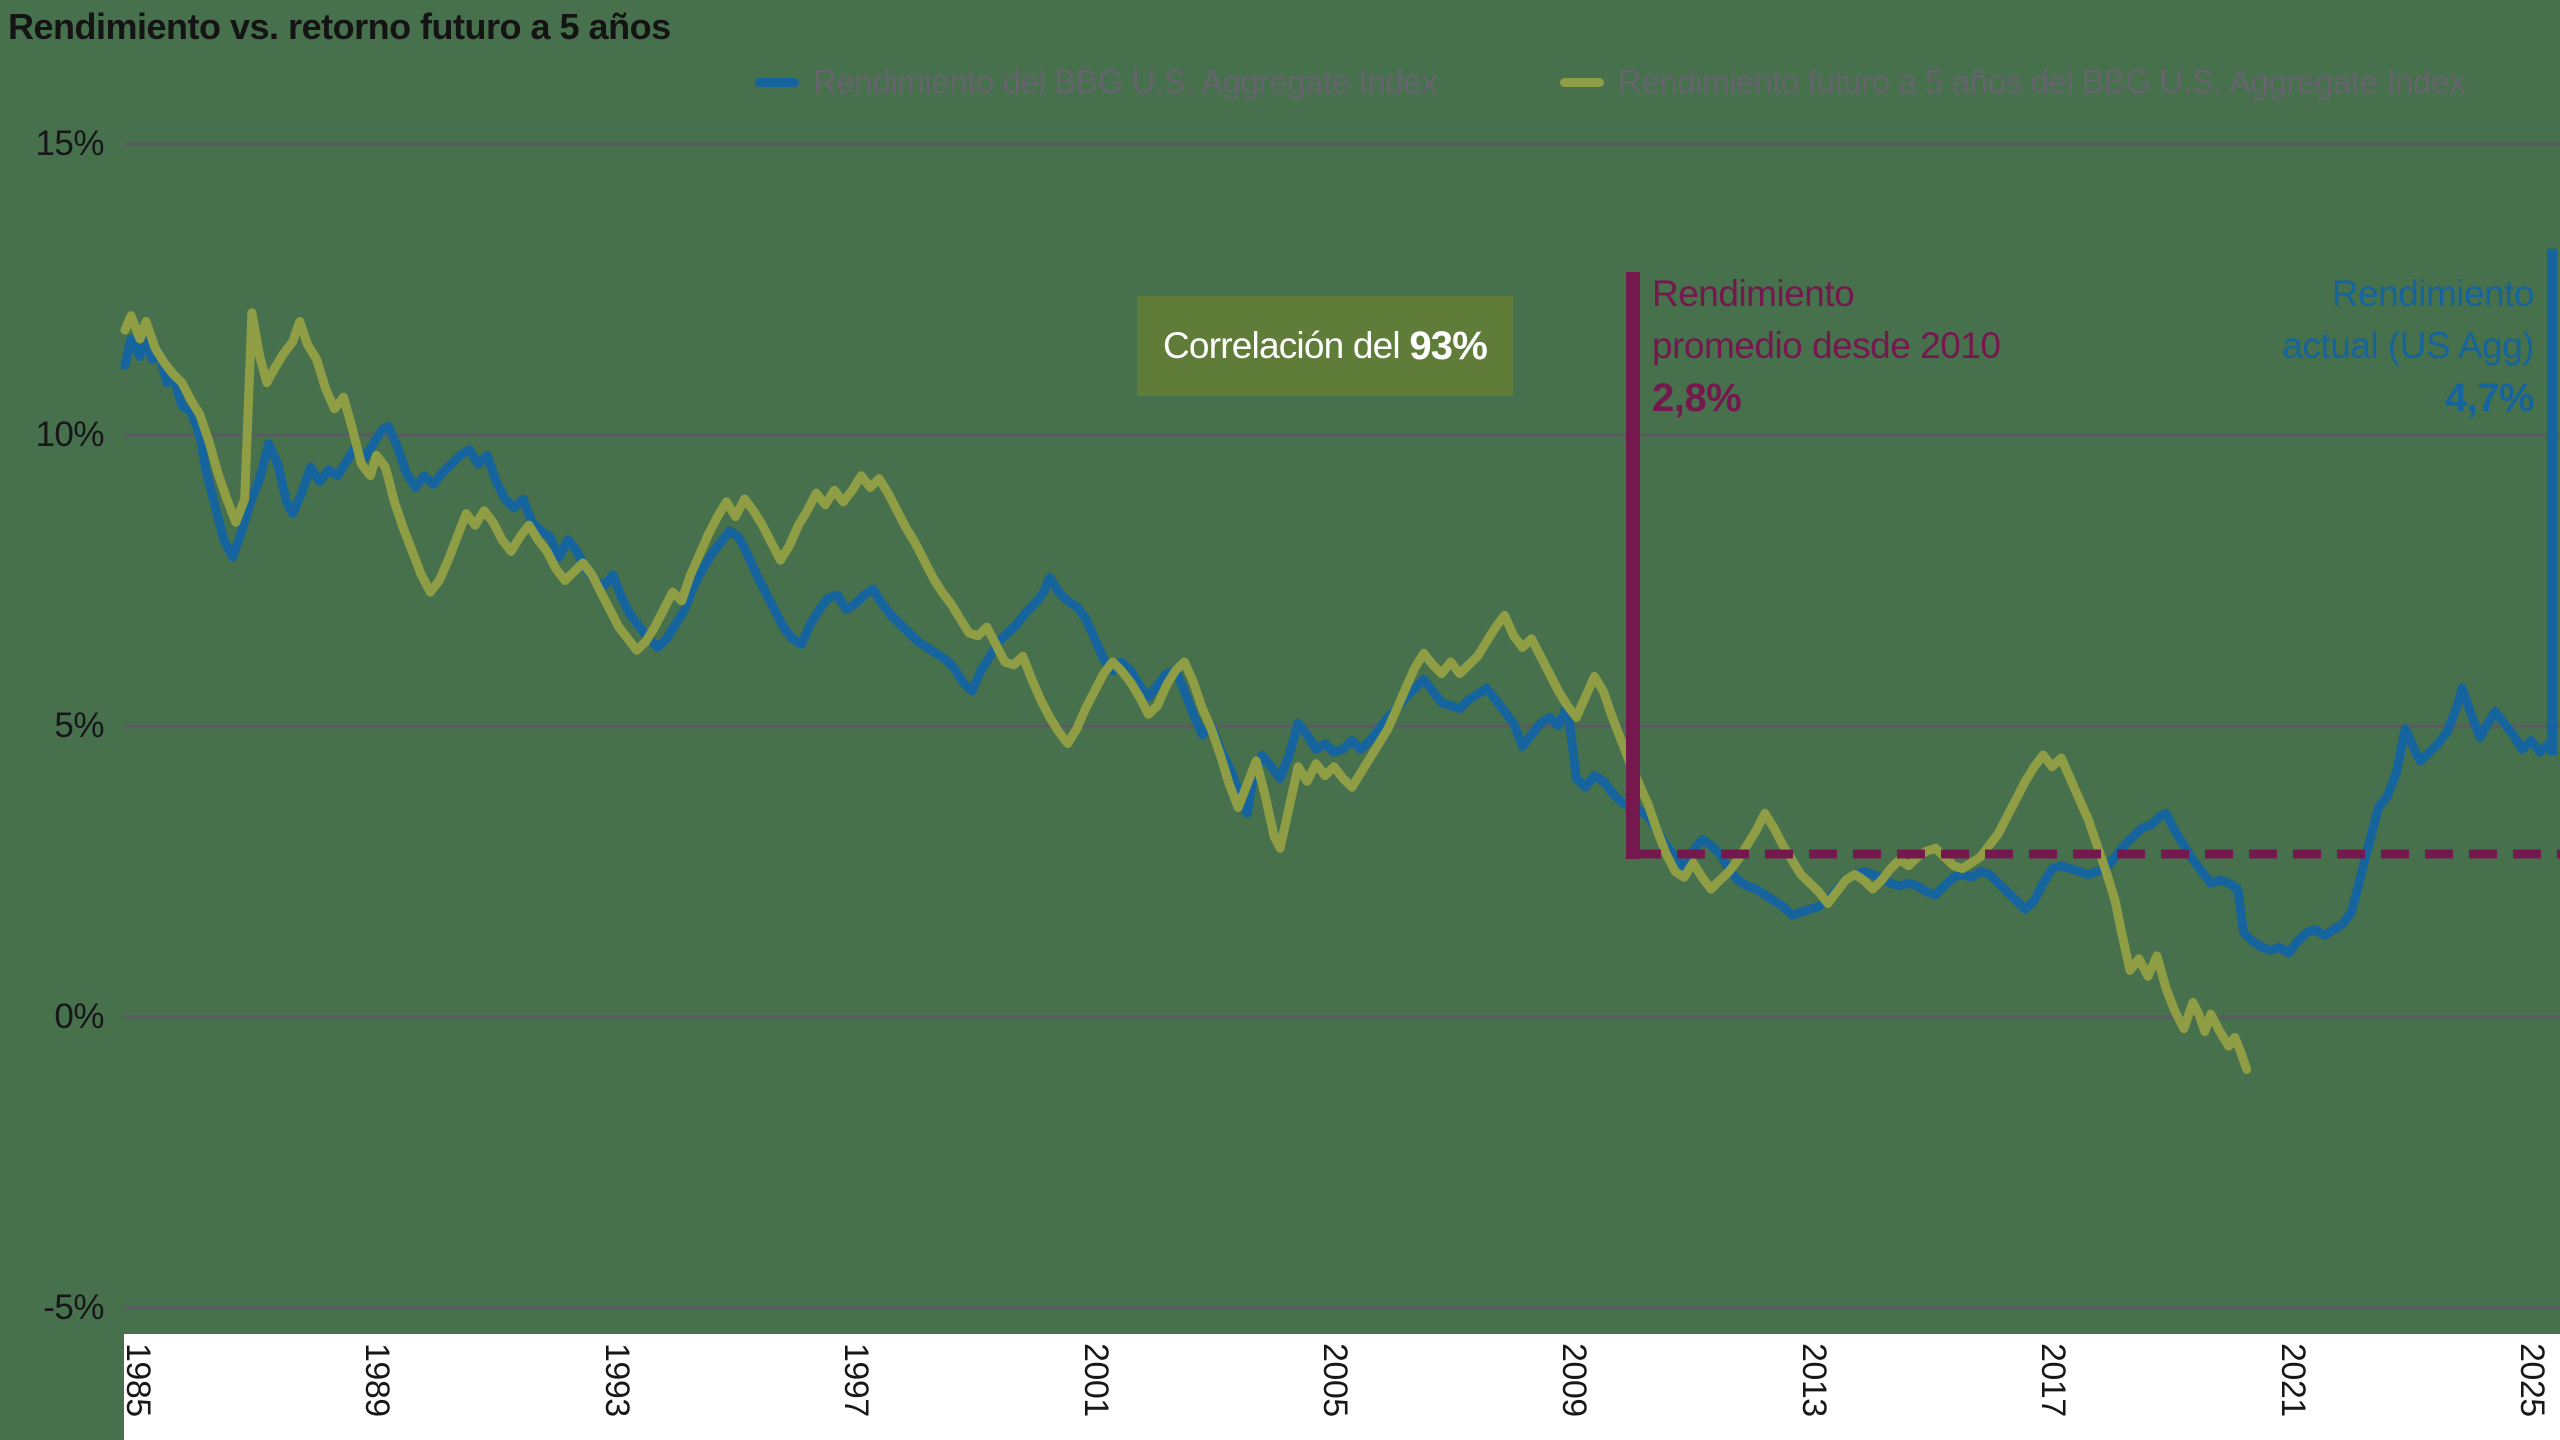  What do you see at coordinates (1697, 398) in the screenshot?
I see `average-annotation-value: 2,8%` at bounding box center [1697, 398].